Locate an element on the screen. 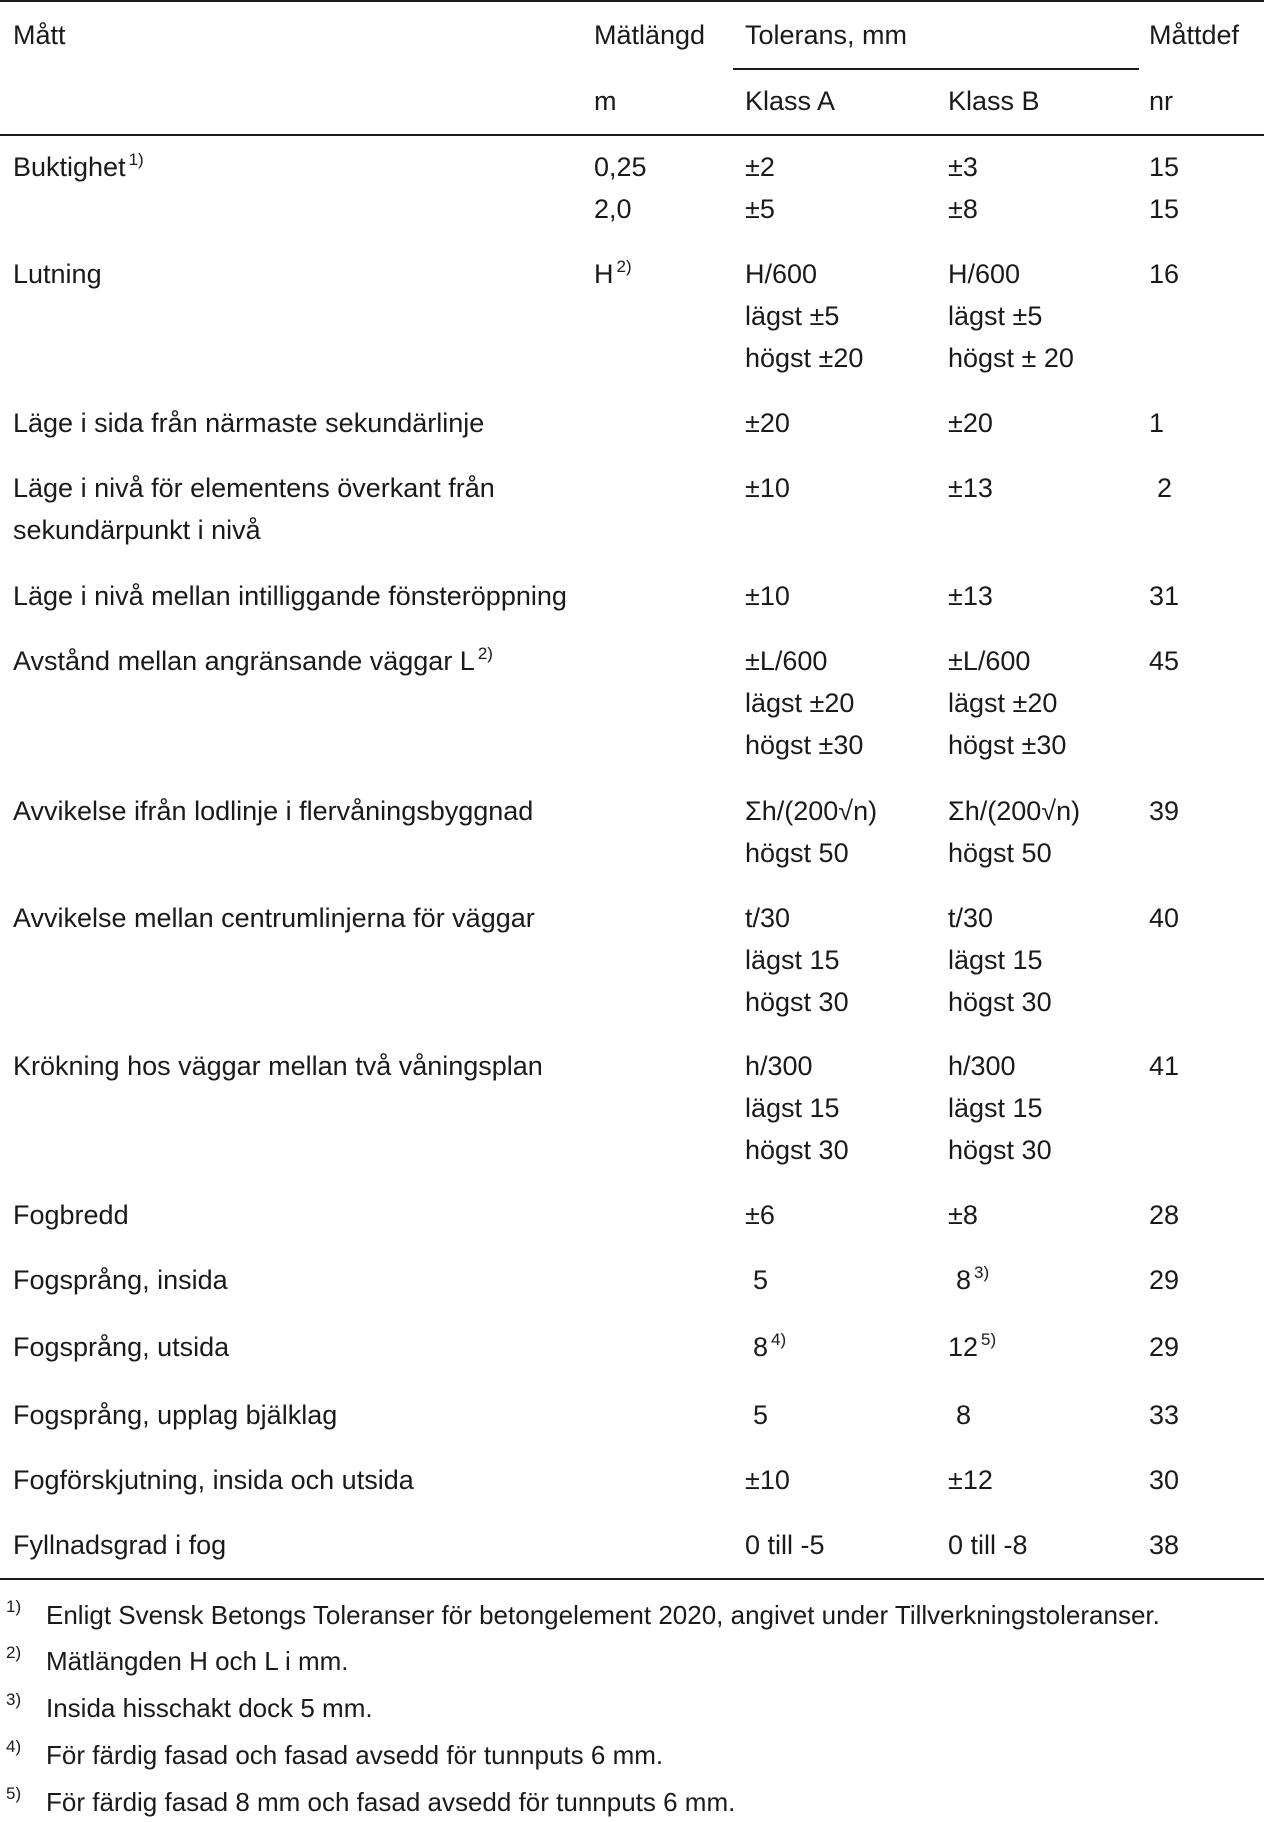  row-label-text: Avstånd mellan angränsande väggar L is located at coordinates (244, 661).